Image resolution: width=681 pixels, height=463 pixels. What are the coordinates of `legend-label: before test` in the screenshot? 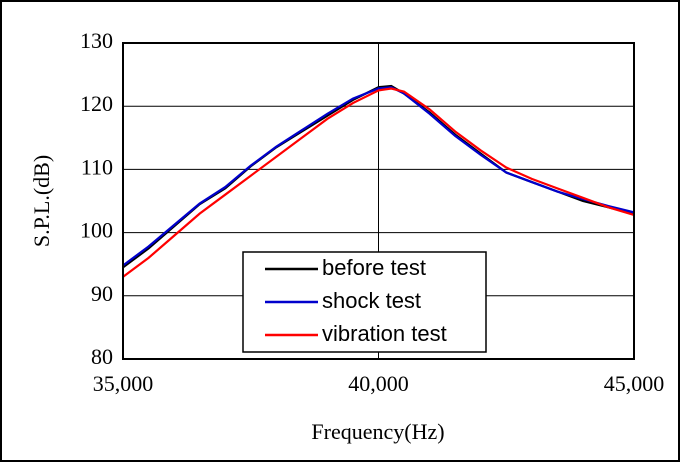 It's located at (374, 267).